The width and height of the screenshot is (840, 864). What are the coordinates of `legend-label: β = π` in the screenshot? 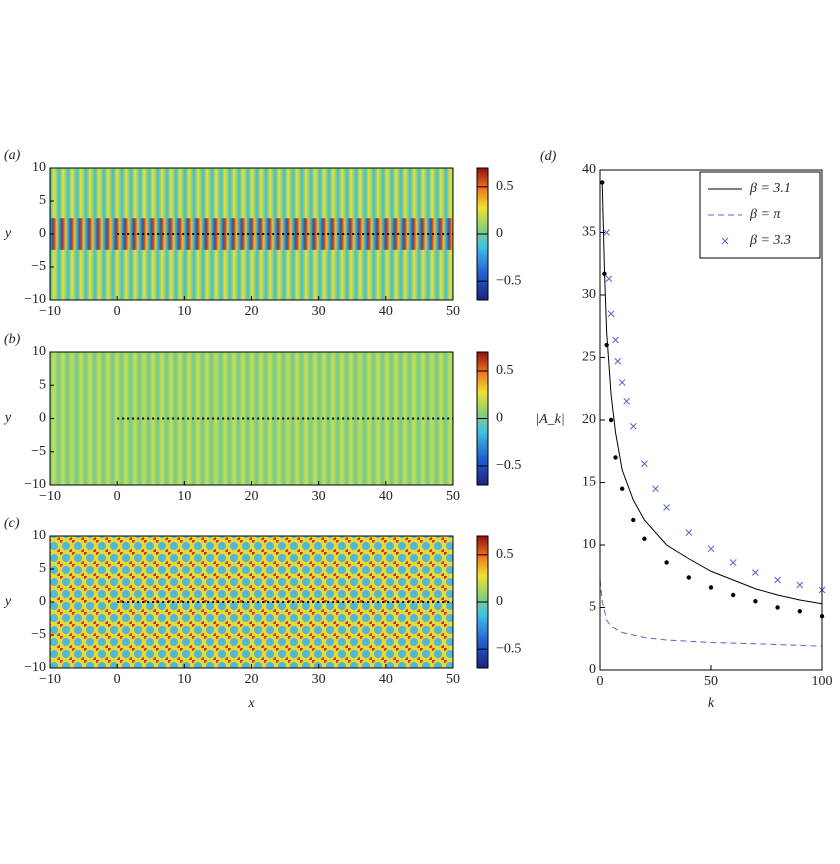 It's located at (765, 214).